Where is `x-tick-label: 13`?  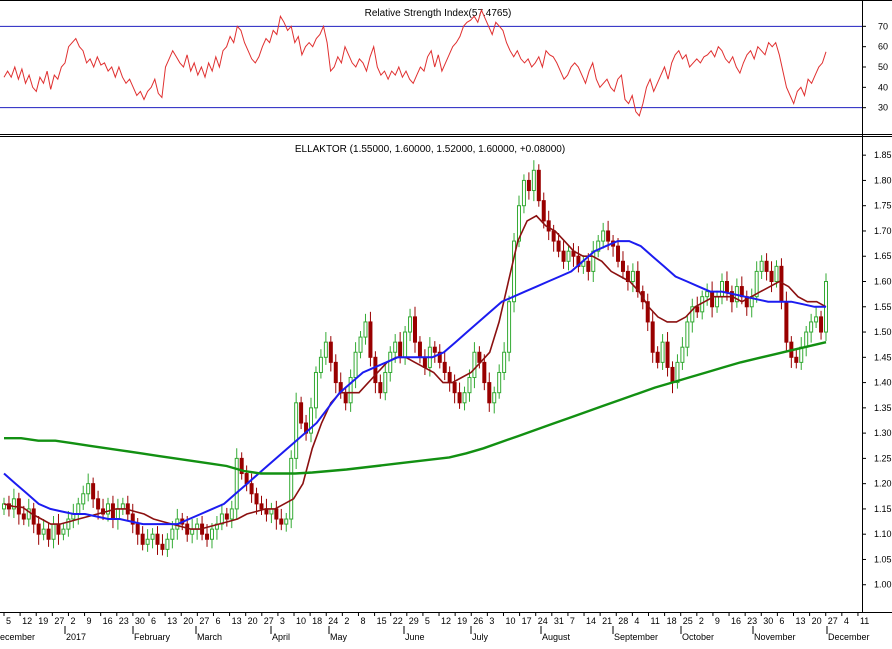
x-tick-label: 13 is located at coordinates (237, 621).